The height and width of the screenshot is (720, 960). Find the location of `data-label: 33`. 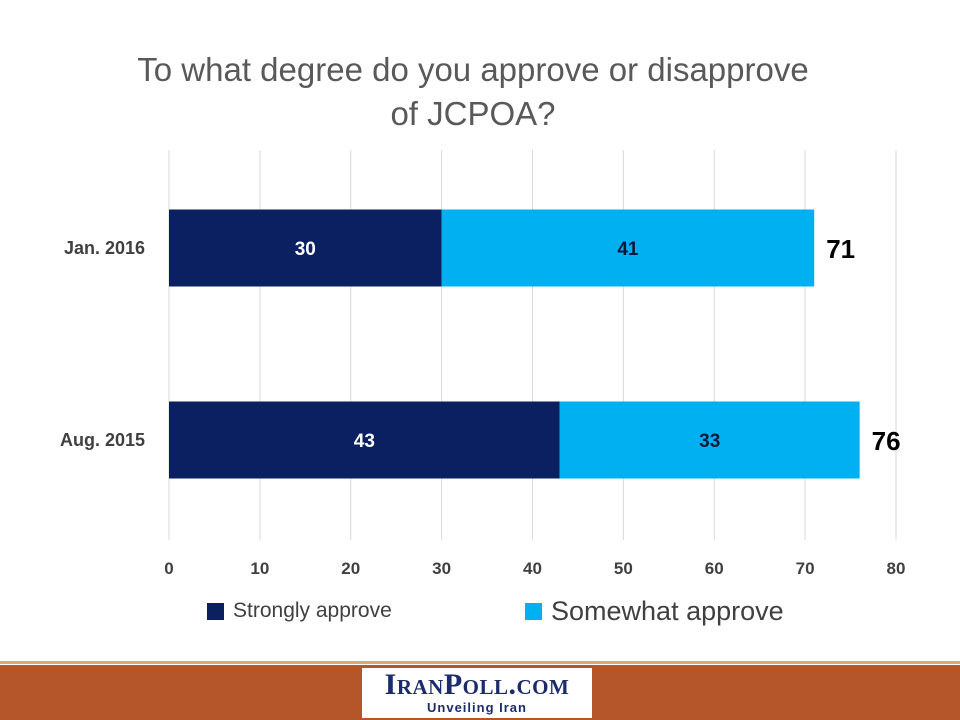

data-label: 33 is located at coordinates (709, 441).